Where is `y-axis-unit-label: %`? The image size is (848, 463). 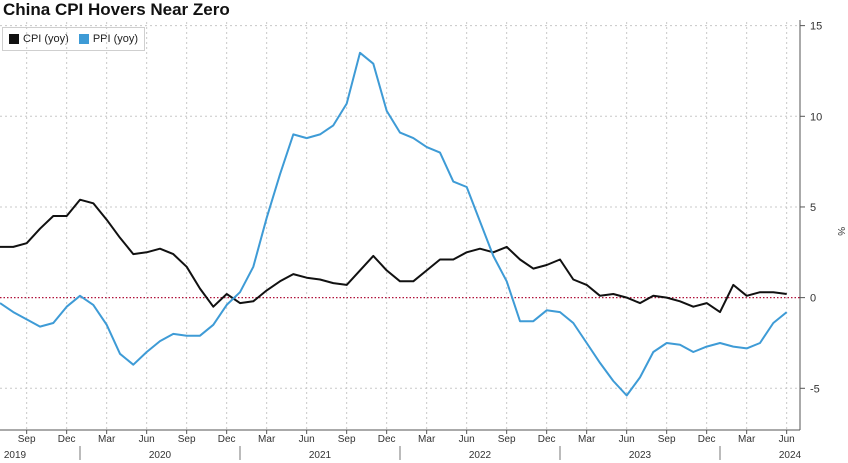
y-axis-unit-label: % is located at coordinates (840, 231).